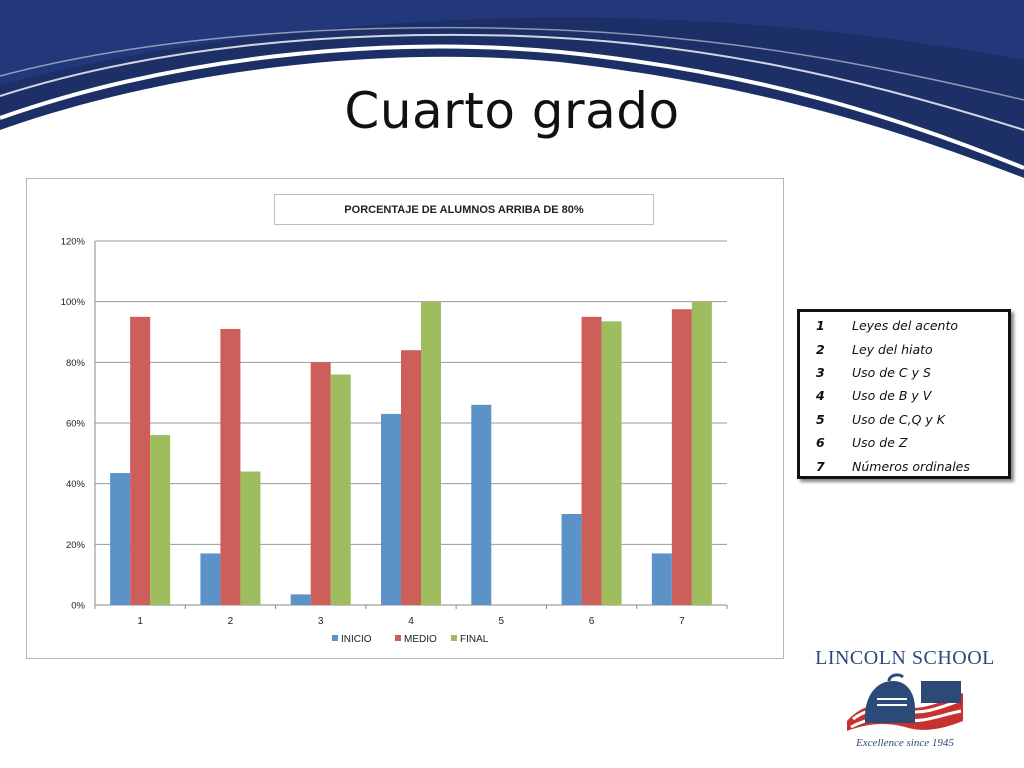  Describe the element at coordinates (398, 638) in the screenshot. I see `legend-swatch-medio` at that location.